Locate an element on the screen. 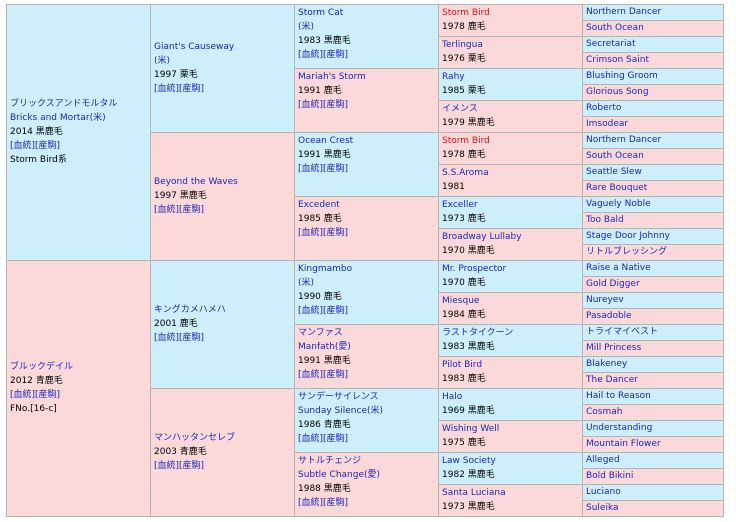 The height and width of the screenshot is (522, 736). horse-name-link: トライマイベスト is located at coordinates (622, 332).